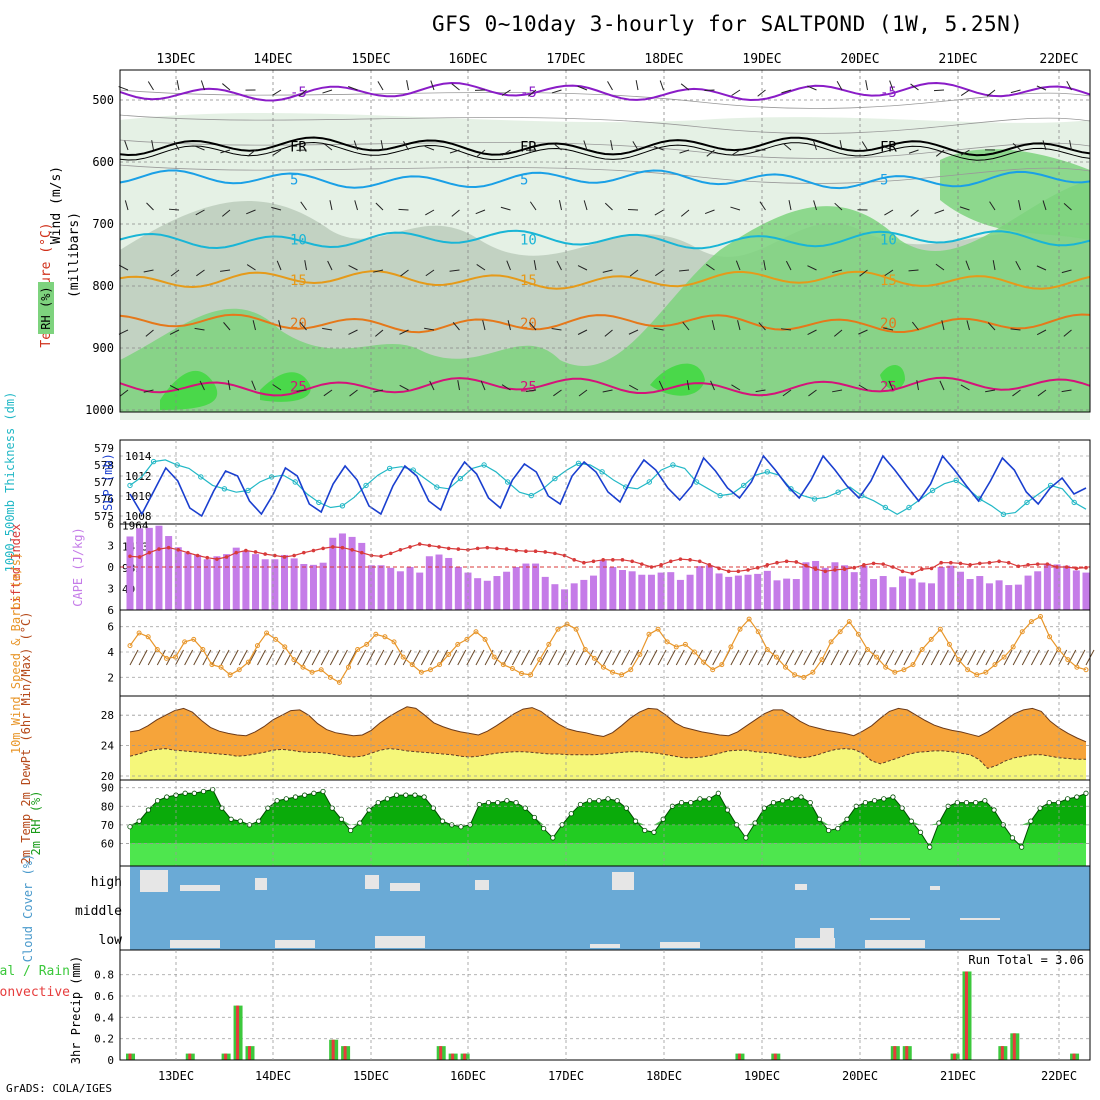 The height and width of the screenshot is (1100, 1100). I want to click on isotherm-label: 15, so click(528, 281).